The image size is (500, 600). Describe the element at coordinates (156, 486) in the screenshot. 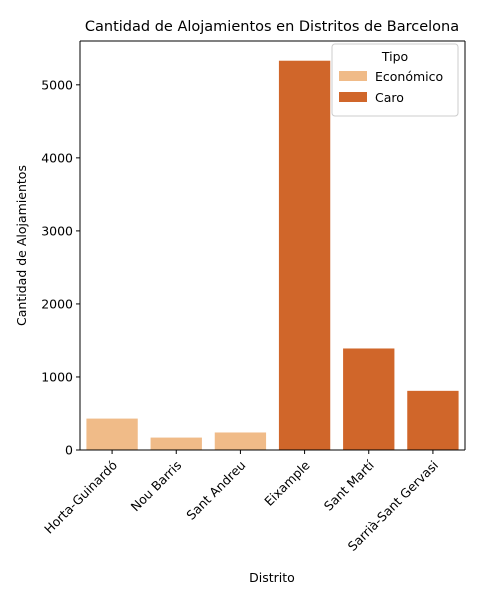

I see `x-tick-label-1: Nou Barris` at that location.